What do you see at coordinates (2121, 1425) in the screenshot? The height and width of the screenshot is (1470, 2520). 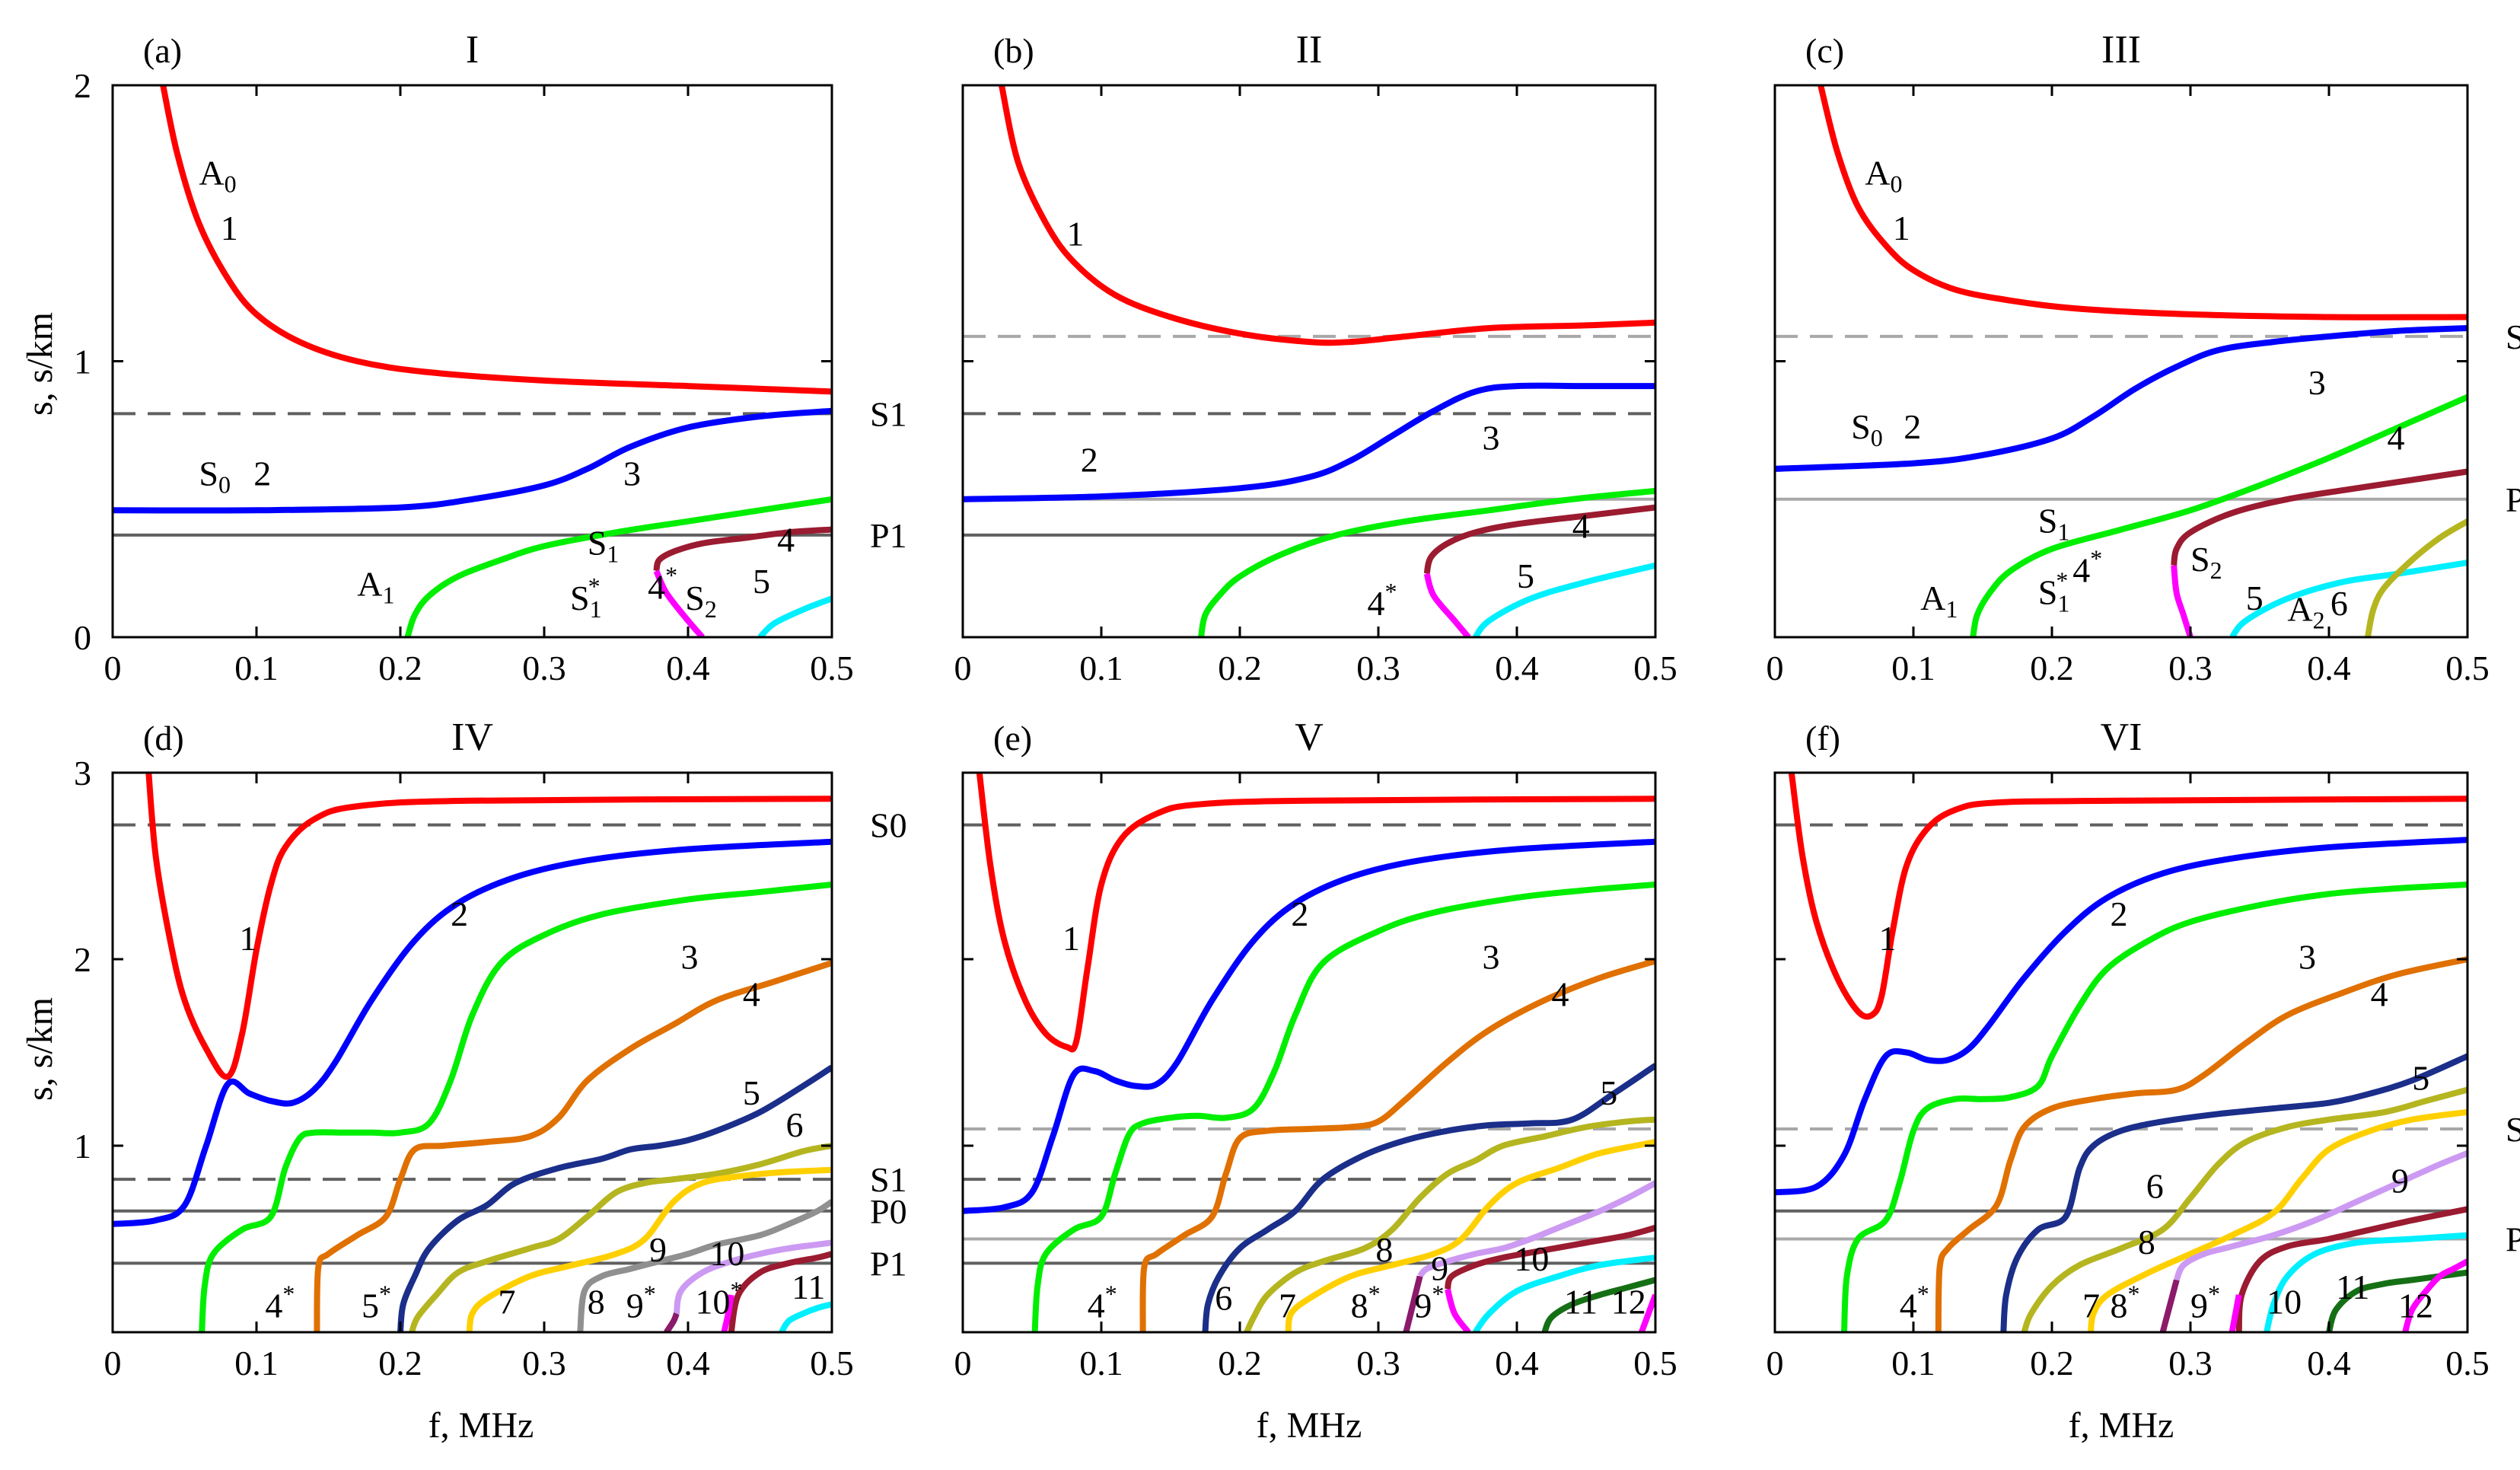 I see `xlabel-right: f, MHz` at bounding box center [2121, 1425].